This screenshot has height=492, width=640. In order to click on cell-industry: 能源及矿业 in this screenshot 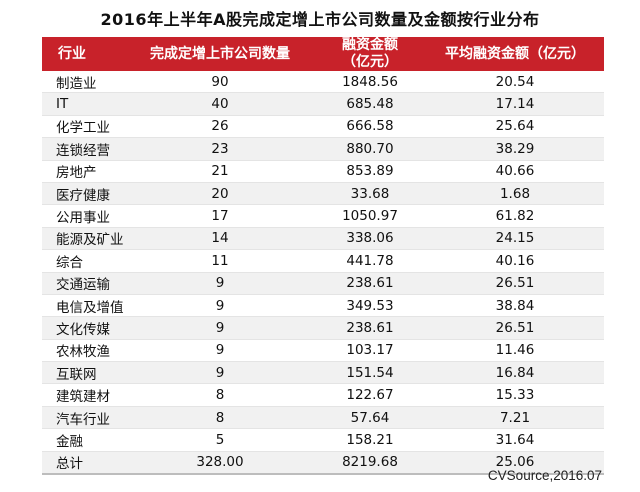, I will do `click(84, 239)`.